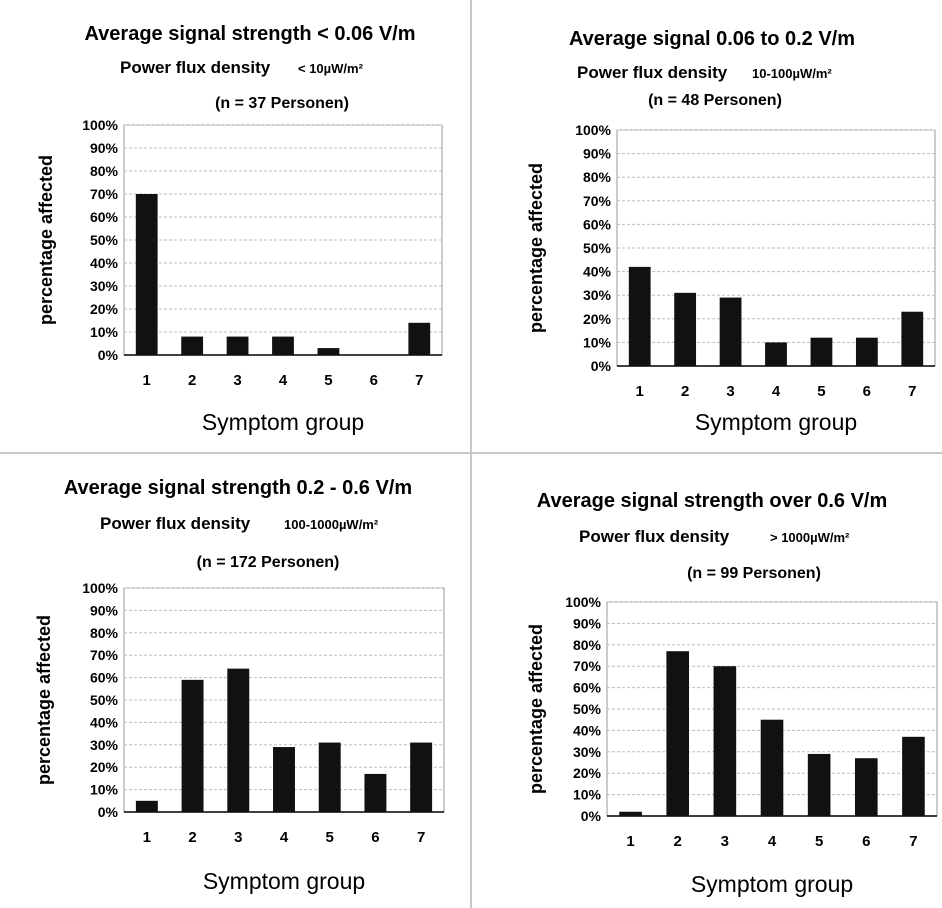 This screenshot has height=908, width=942. I want to click on subtitle-value: 100-1000µW/m², so click(331, 524).